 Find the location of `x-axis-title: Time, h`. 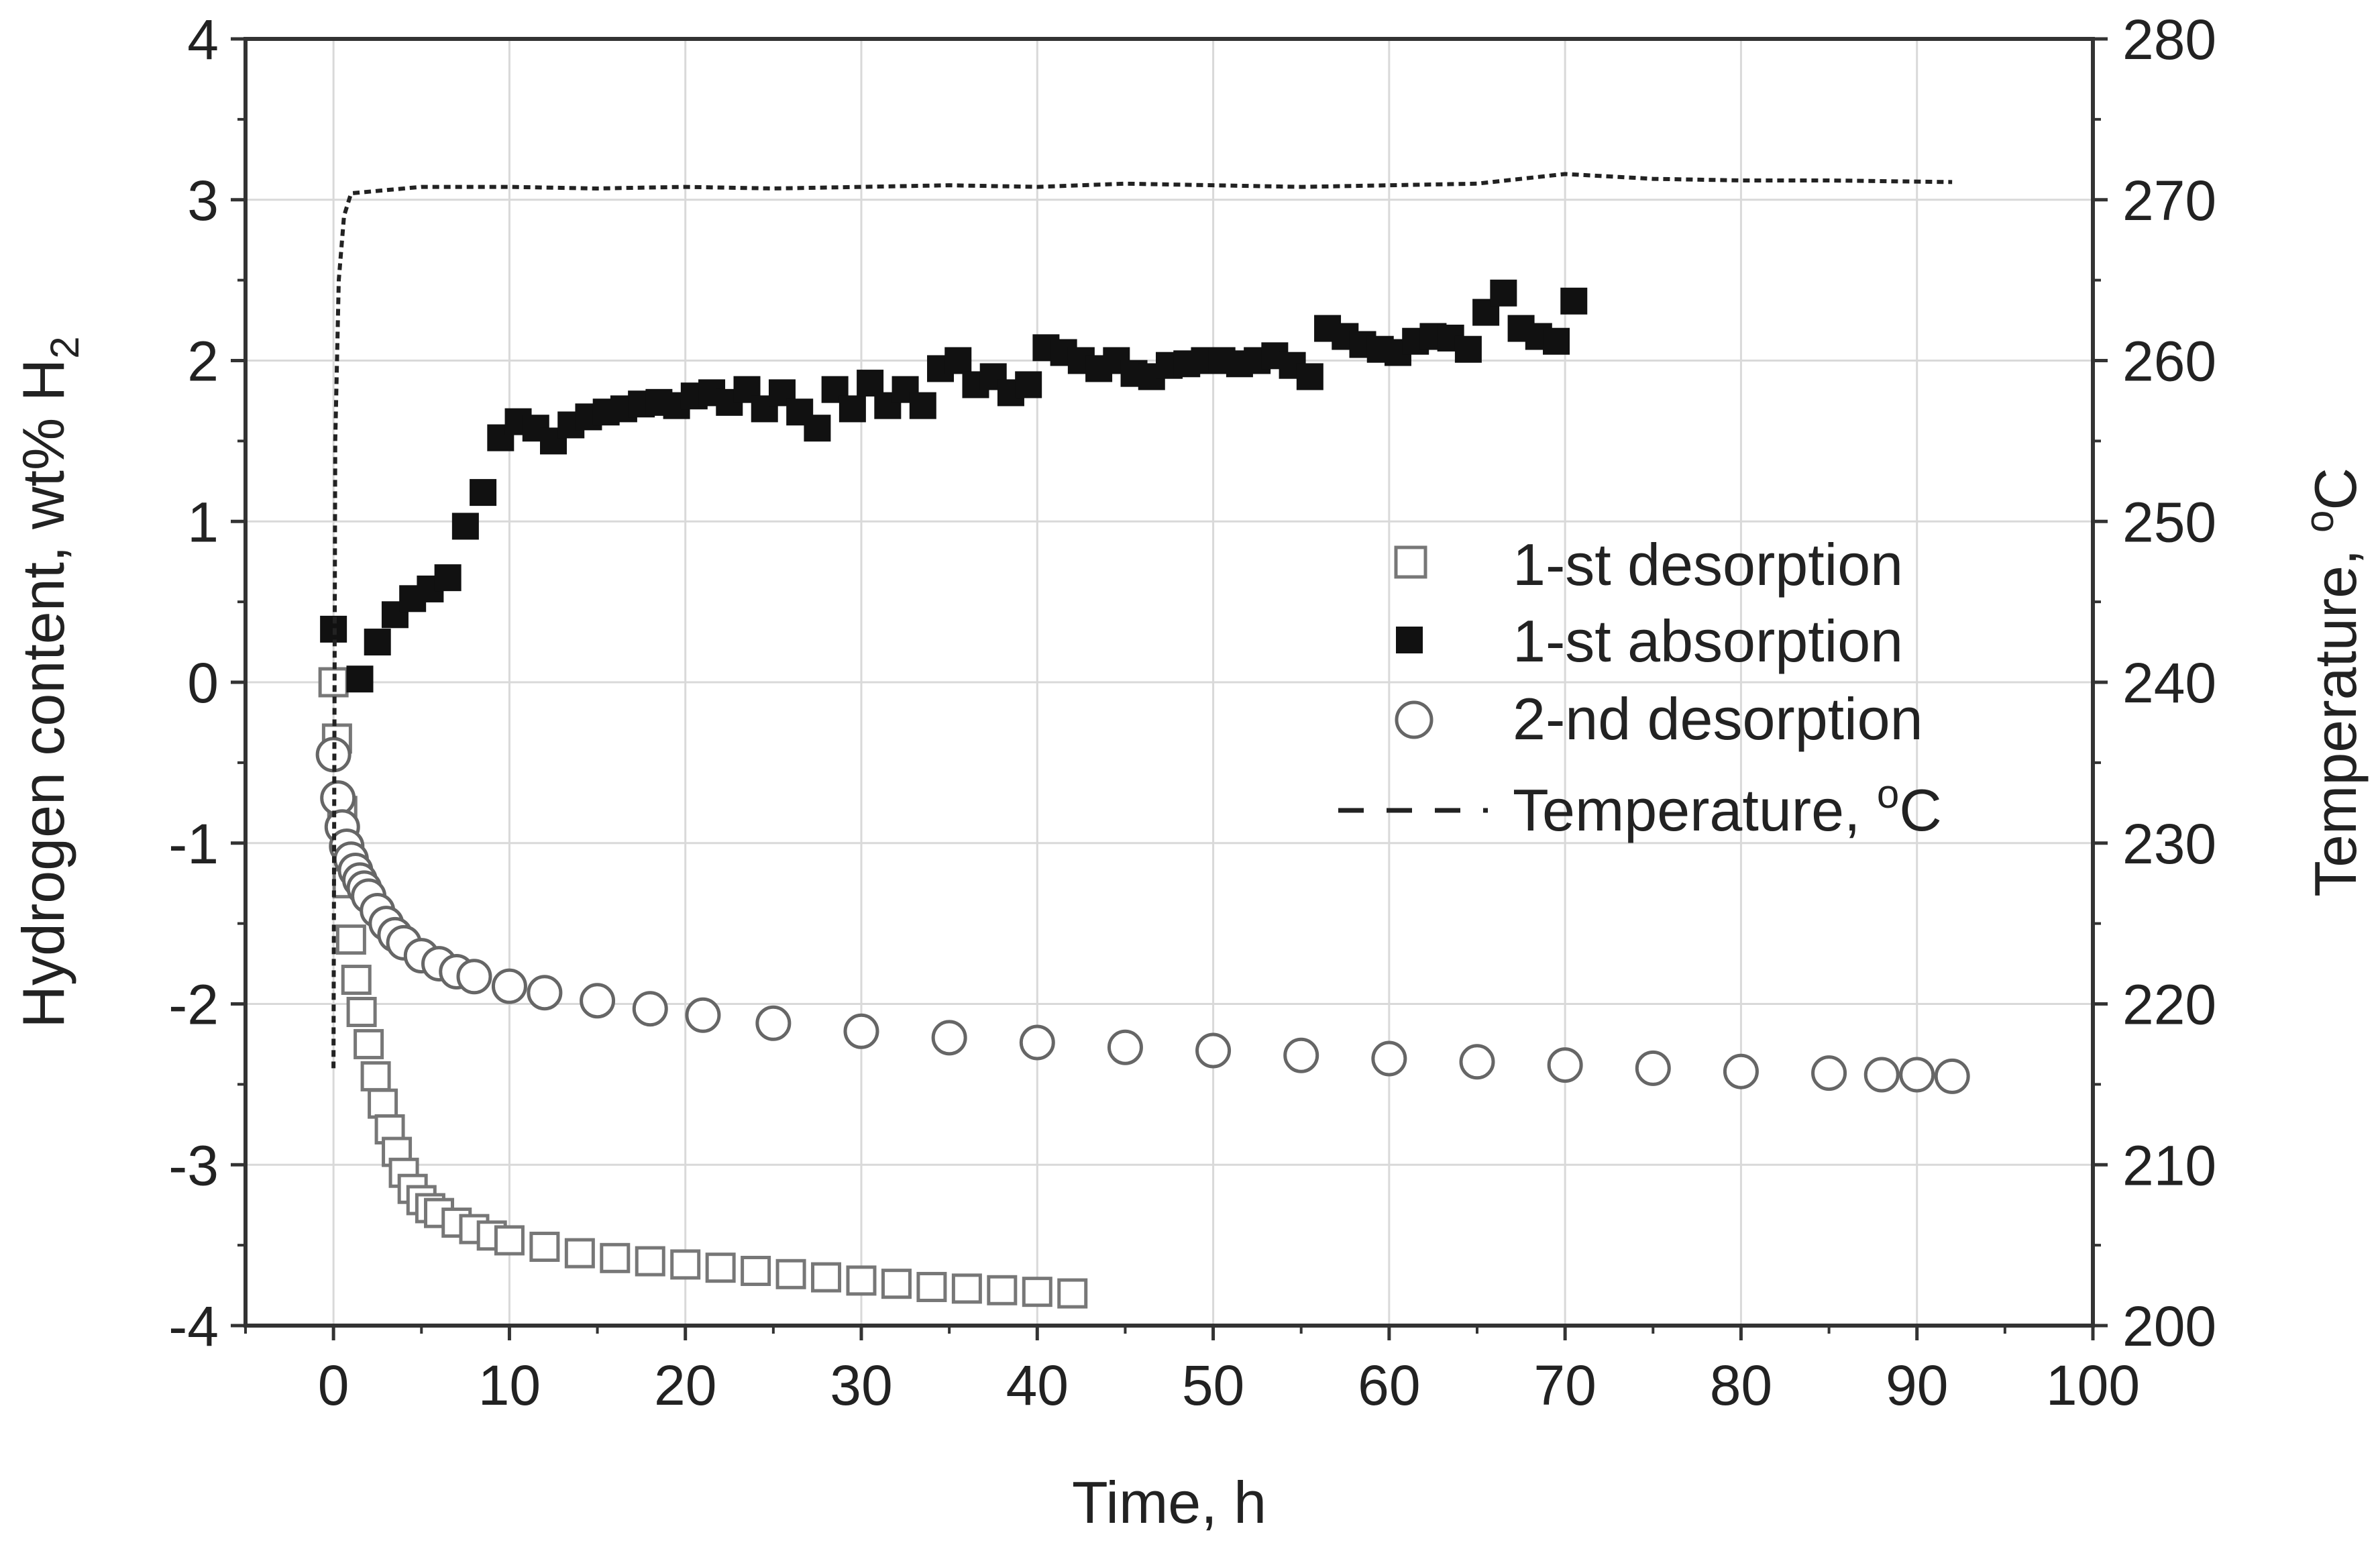

x-axis-title: Time, h is located at coordinates (1169, 1502).